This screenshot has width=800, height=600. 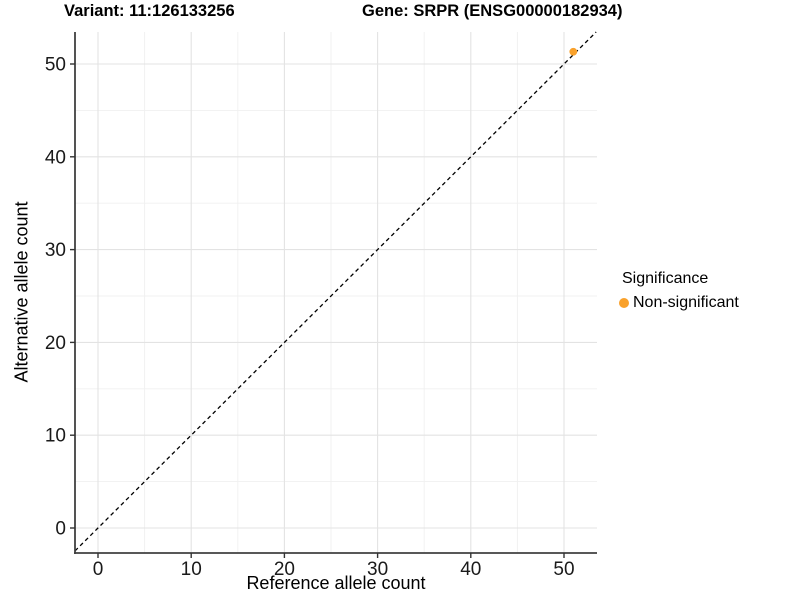 I want to click on x-tick-label: 0, so click(x=98, y=569).